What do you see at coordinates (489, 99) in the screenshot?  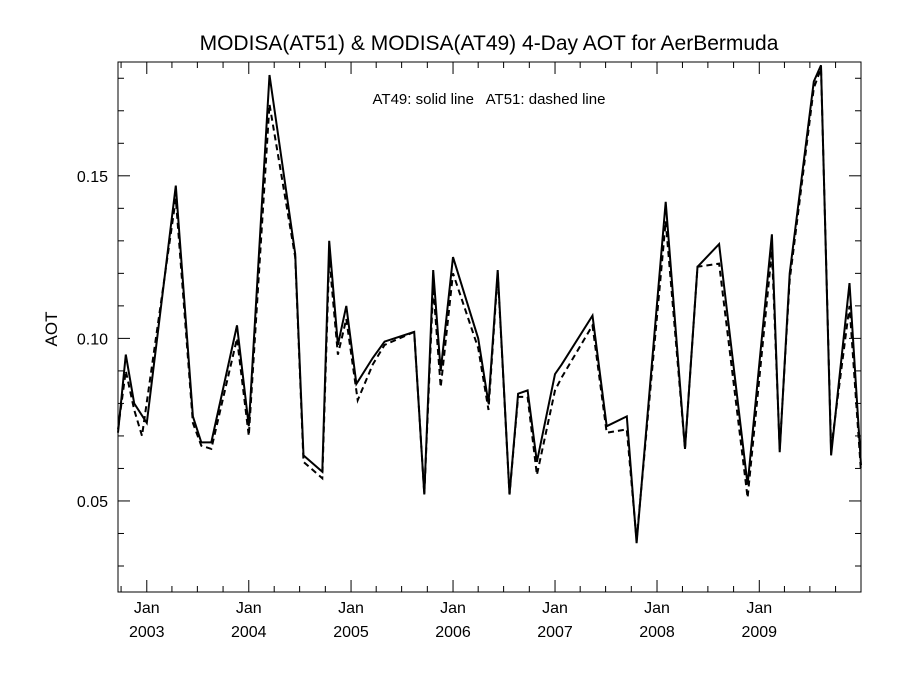 I see `legend-annotation: AT49: solid line AT51: dashed line` at bounding box center [489, 99].